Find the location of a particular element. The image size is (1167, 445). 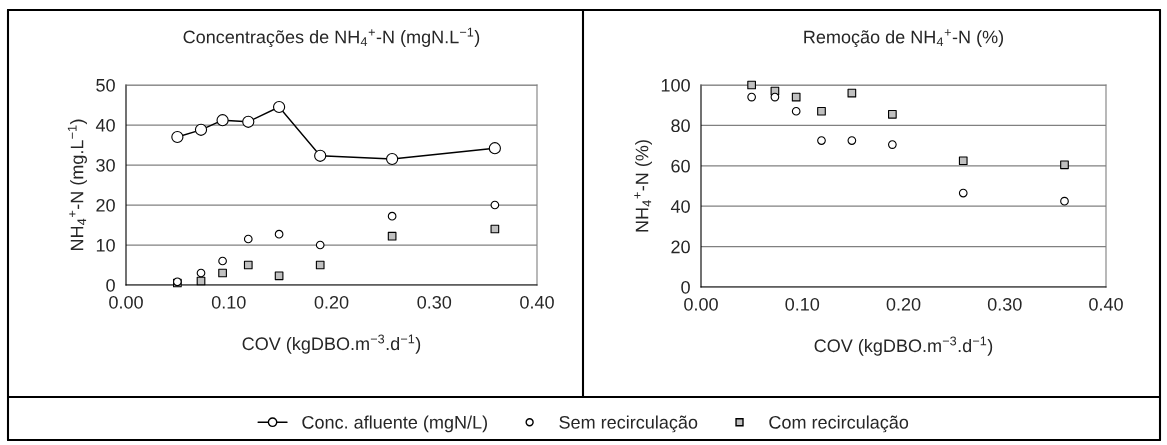

y-tick-label: 60 is located at coordinates (680, 166).